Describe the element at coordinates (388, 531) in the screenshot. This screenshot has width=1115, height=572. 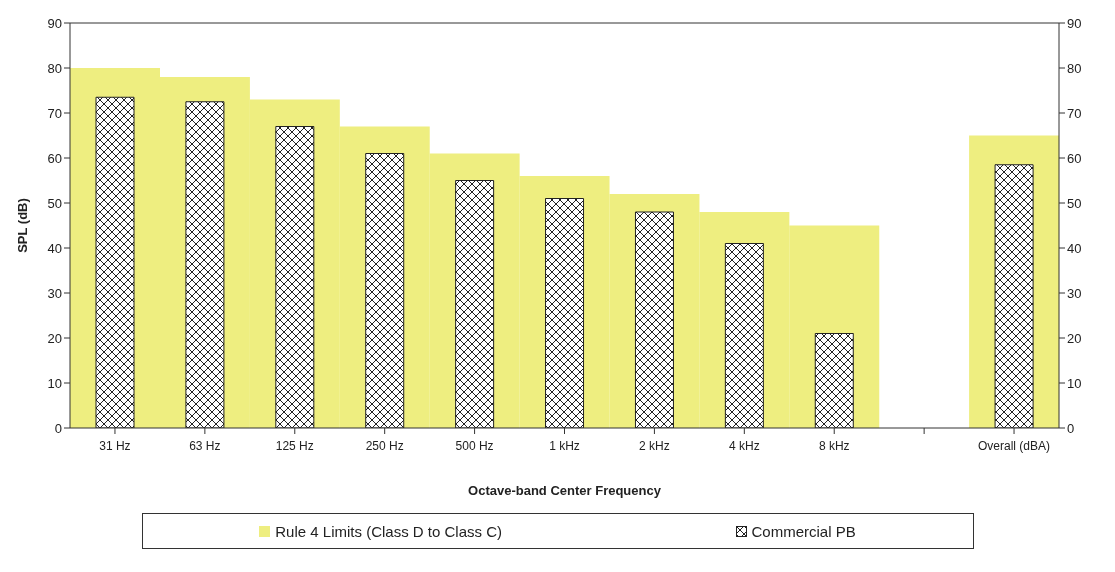
I see `legend-label: Rule 4 Limits (Class D to Class C)` at that location.